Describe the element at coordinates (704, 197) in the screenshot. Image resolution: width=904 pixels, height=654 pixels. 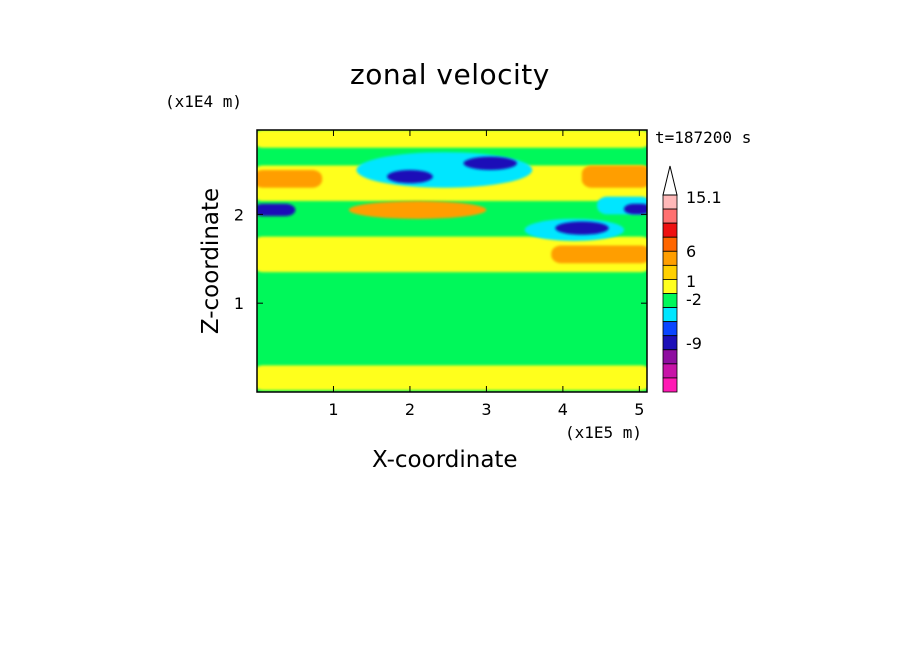
I see `colorbar-label: 15.1` at that location.